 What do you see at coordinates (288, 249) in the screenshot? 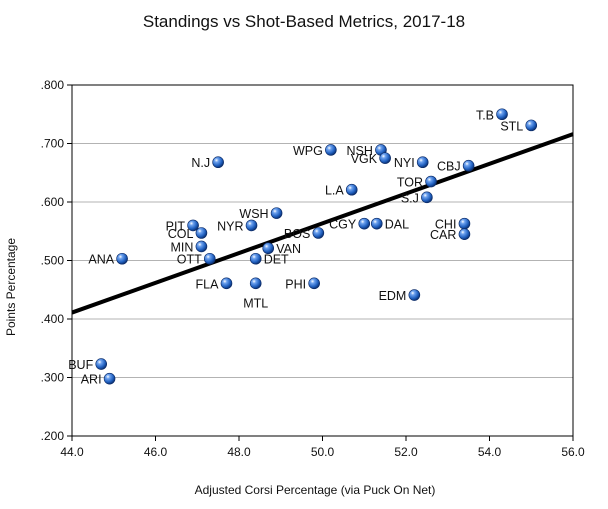
I see `point-label: VAN` at bounding box center [288, 249].